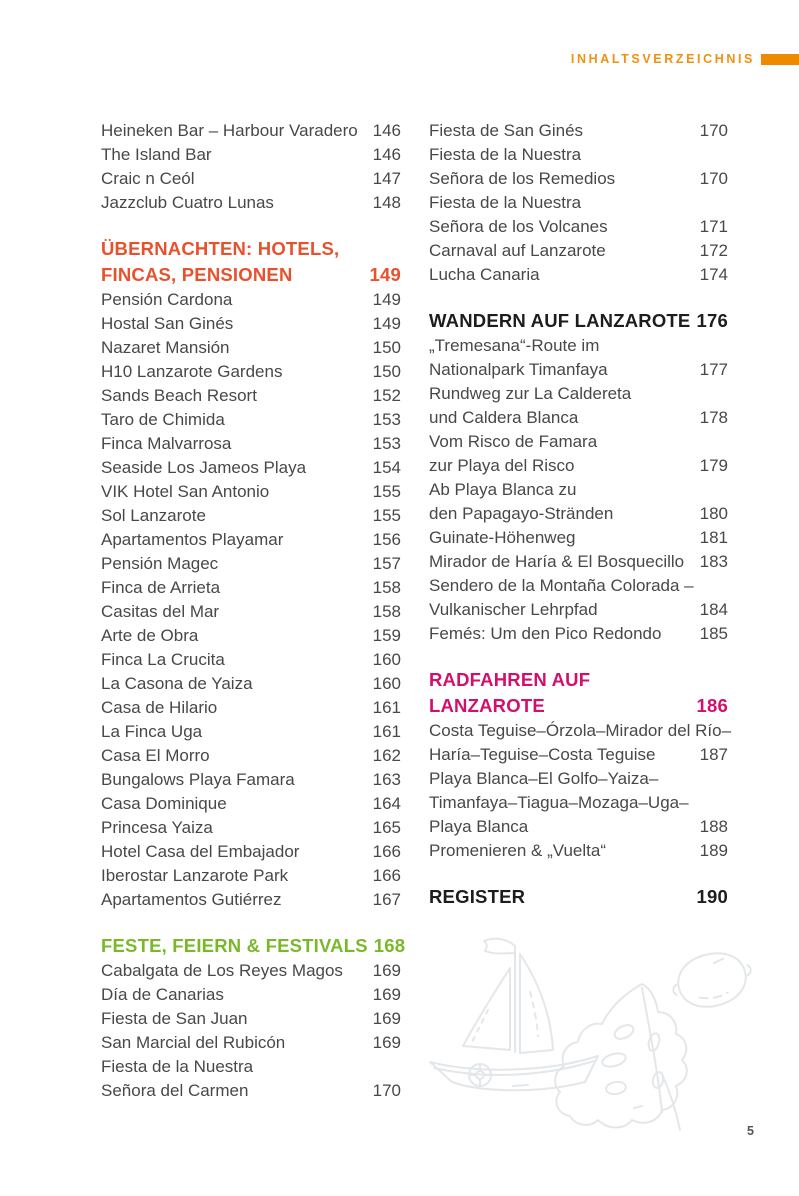  Describe the element at coordinates (750, 1131) in the screenshot. I see `page-number: 5` at that location.